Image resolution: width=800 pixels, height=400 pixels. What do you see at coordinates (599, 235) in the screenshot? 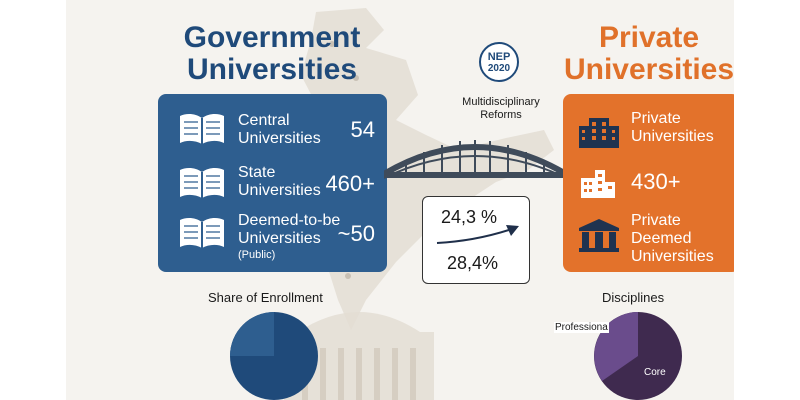
I see `institution-icon` at bounding box center [599, 235].